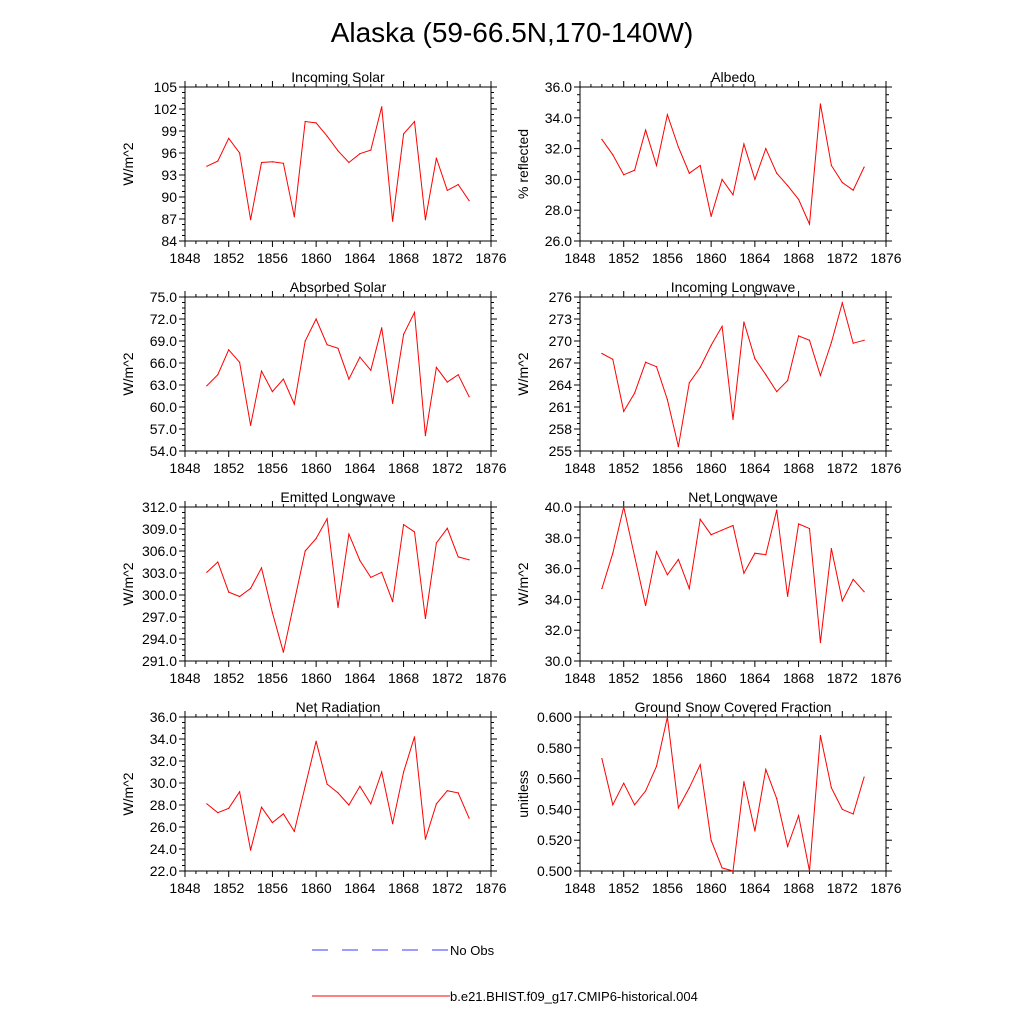  What do you see at coordinates (163, 363) in the screenshot?
I see `y-tick-label: 66.0` at bounding box center [163, 363].